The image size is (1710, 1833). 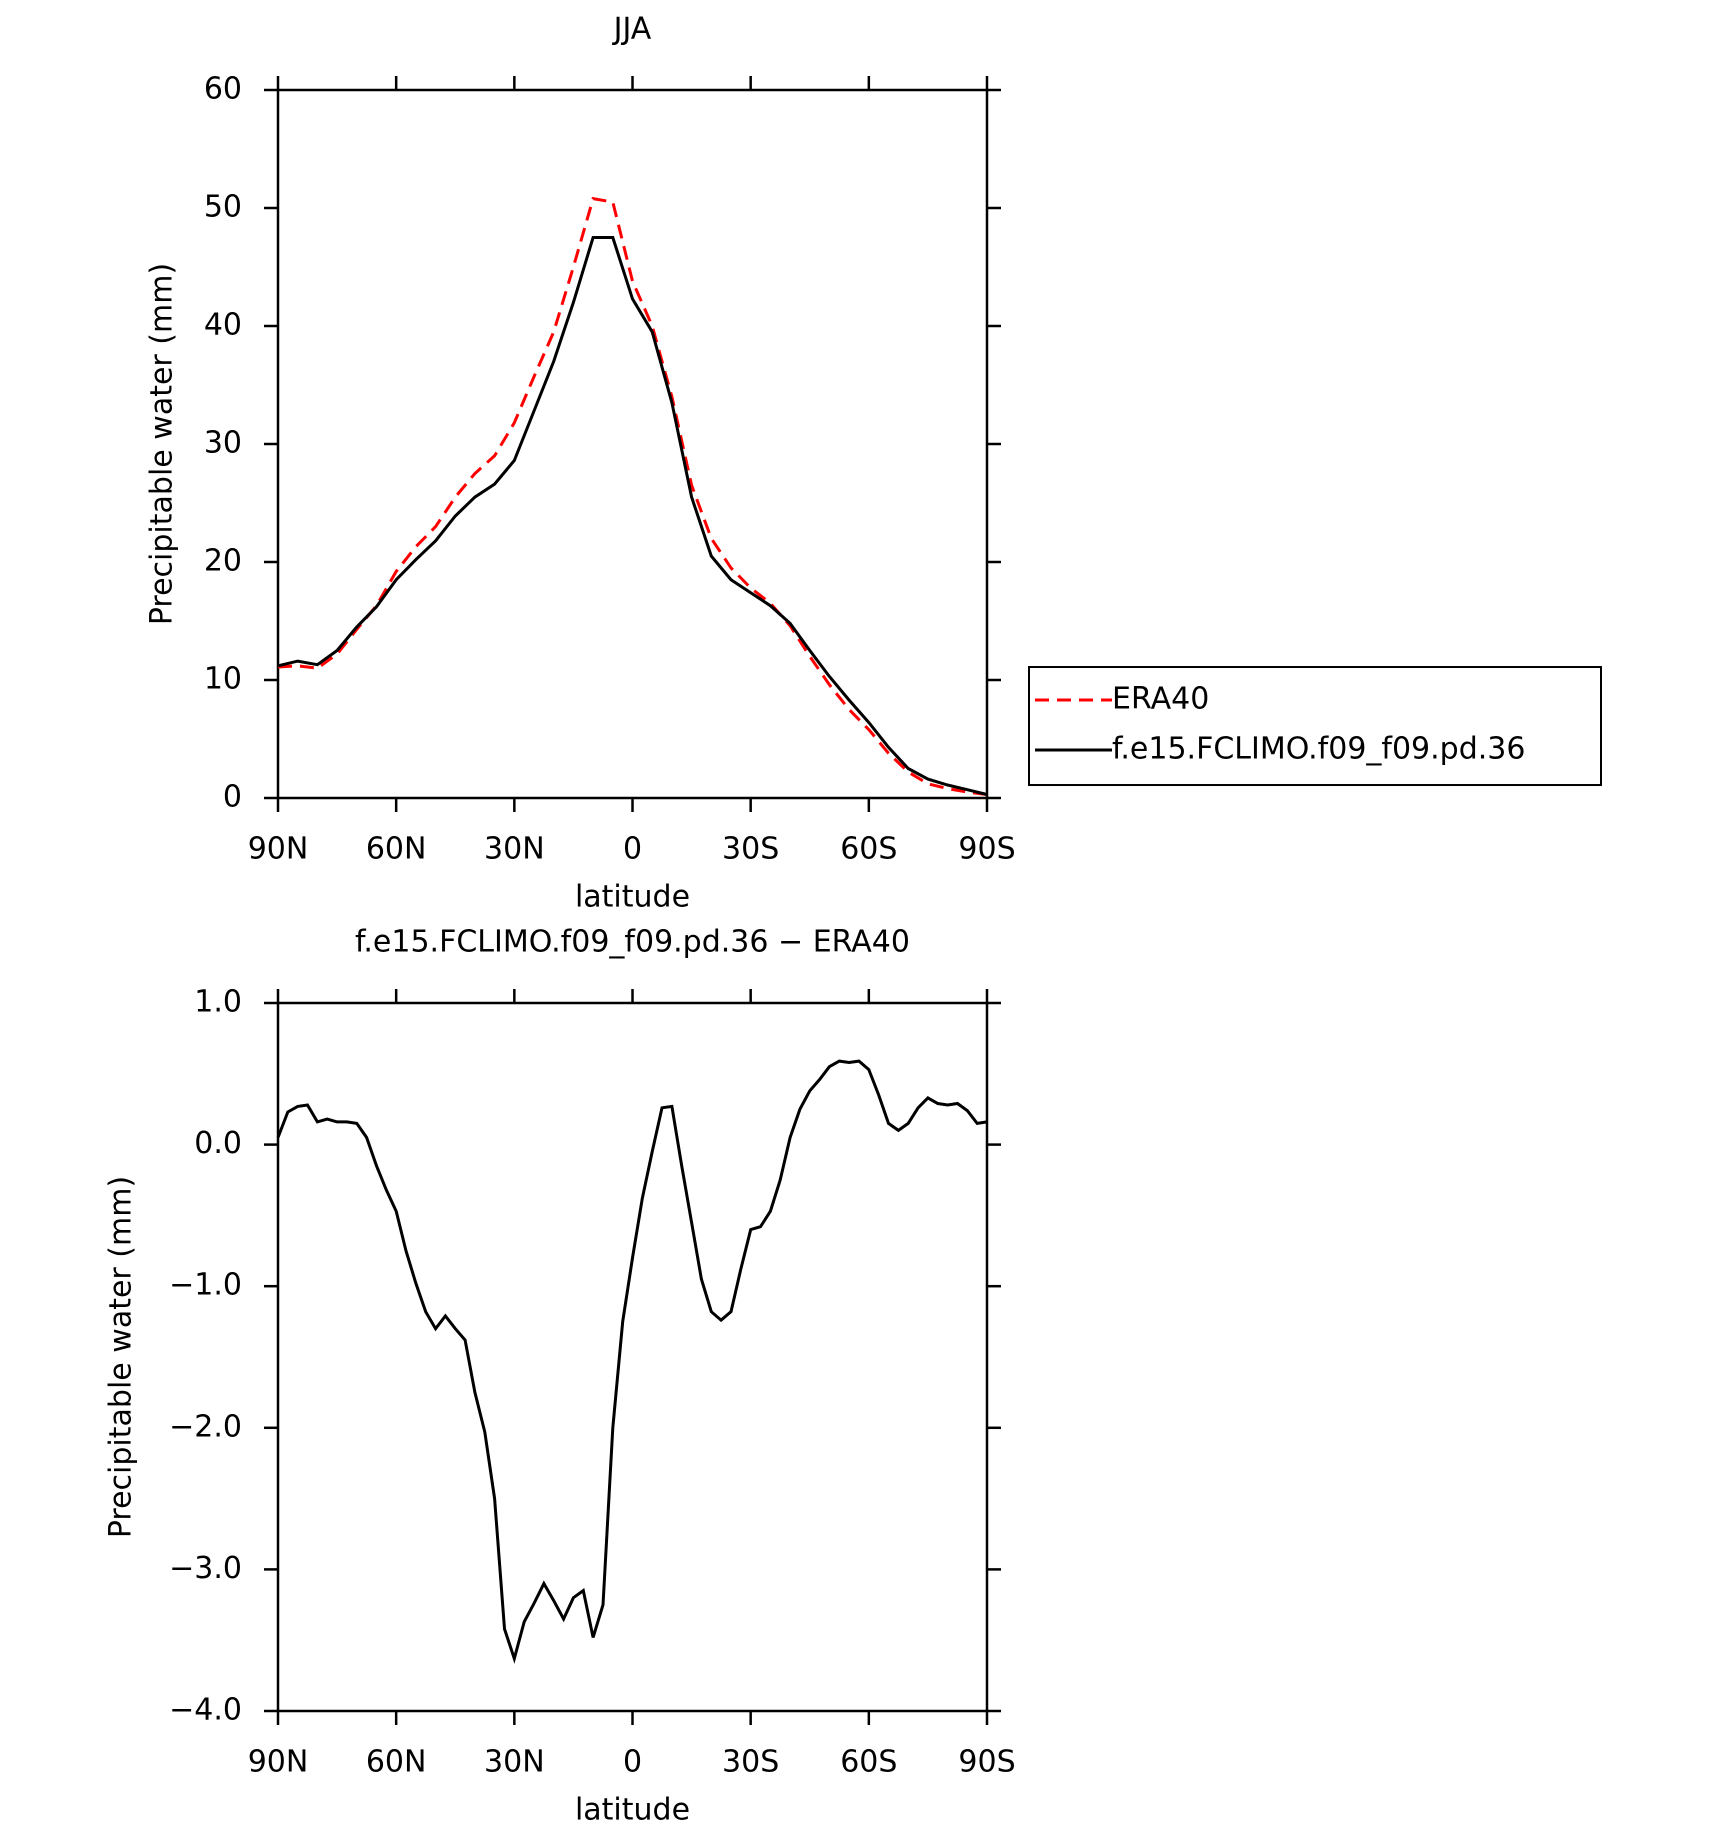 I want to click on y-tick-label: −3.0, so click(x=205, y=1568).